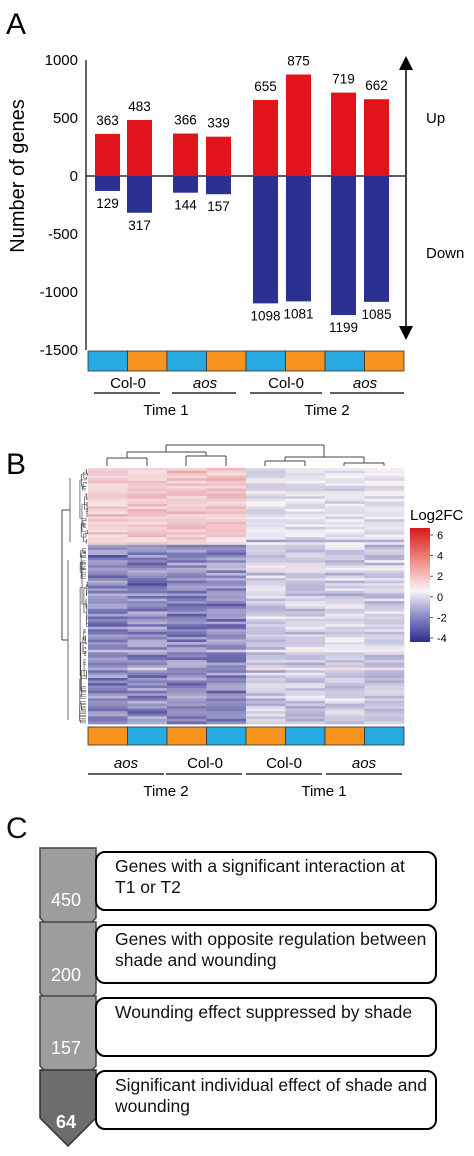 The height and width of the screenshot is (1156, 474). I want to click on bar-down-value: 1199, so click(343, 327).